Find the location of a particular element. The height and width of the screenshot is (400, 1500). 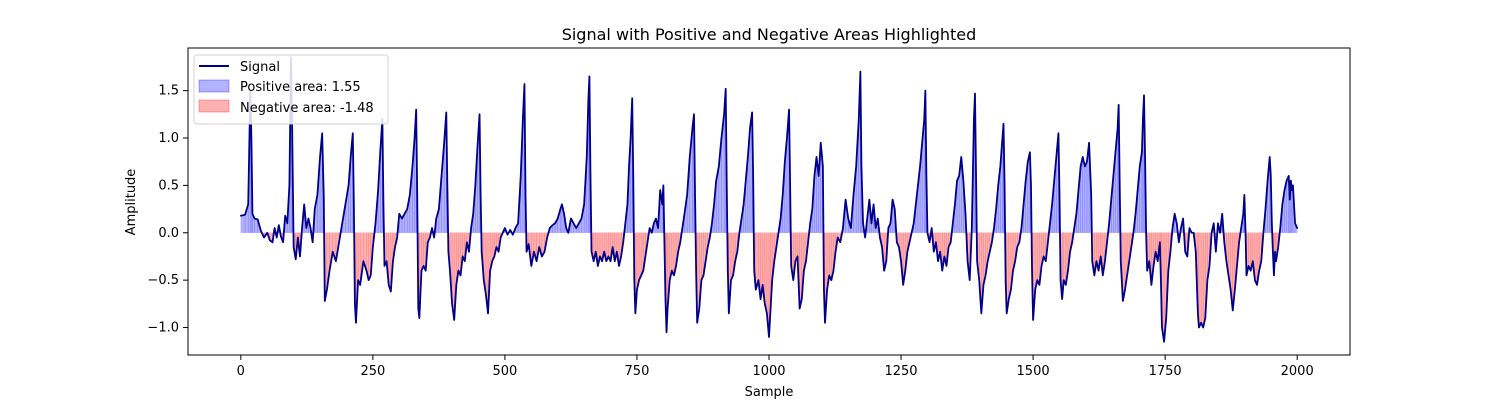

x-tick-label: 1000 is located at coordinates (768, 371).